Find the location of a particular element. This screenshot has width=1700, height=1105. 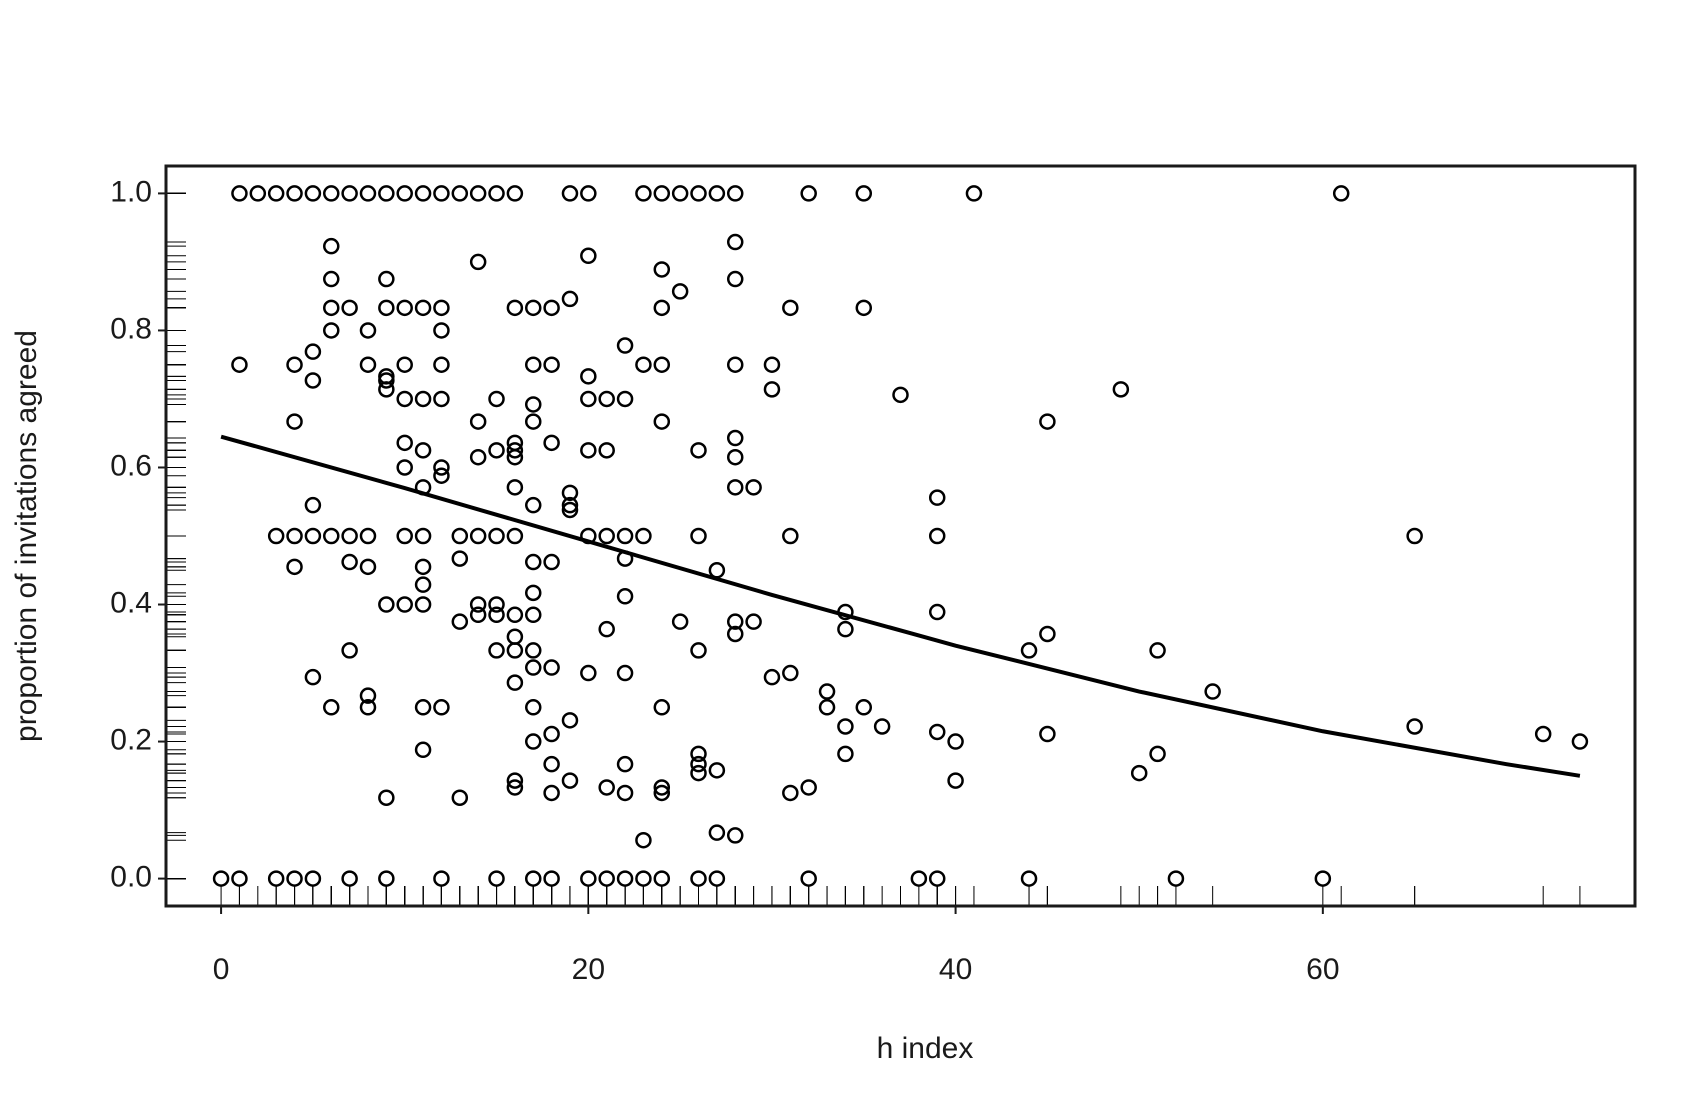

x-tick-label: 0 is located at coordinates (221, 969).